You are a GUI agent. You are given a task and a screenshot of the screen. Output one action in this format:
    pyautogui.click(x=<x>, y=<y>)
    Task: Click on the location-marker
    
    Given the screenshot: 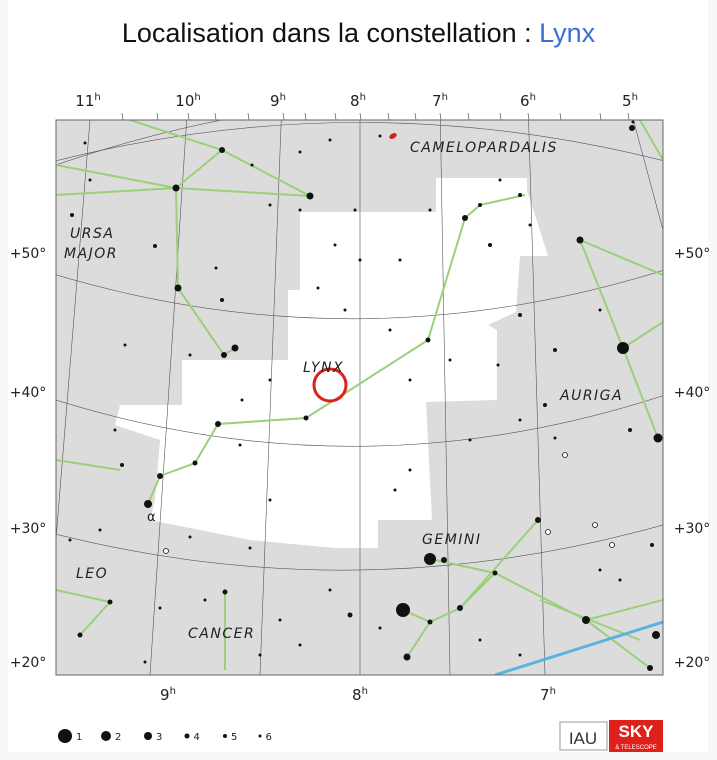 What is the action you would take?
    pyautogui.click(x=330, y=385)
    